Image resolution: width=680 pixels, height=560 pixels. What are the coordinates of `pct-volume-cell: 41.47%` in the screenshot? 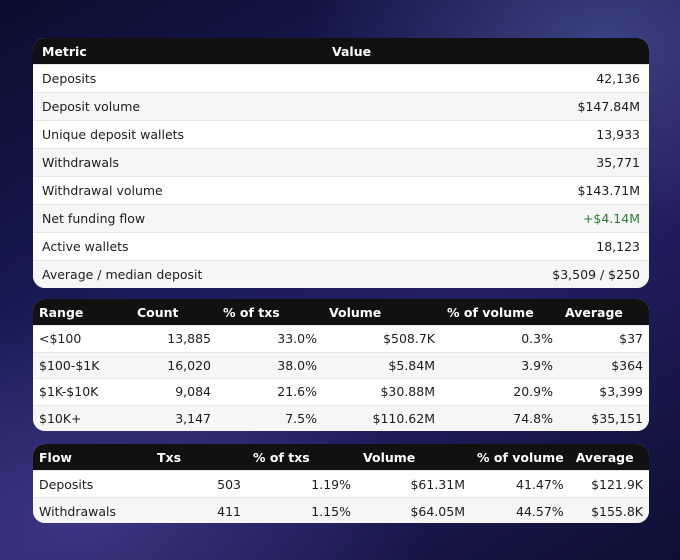 It's located at (520, 484).